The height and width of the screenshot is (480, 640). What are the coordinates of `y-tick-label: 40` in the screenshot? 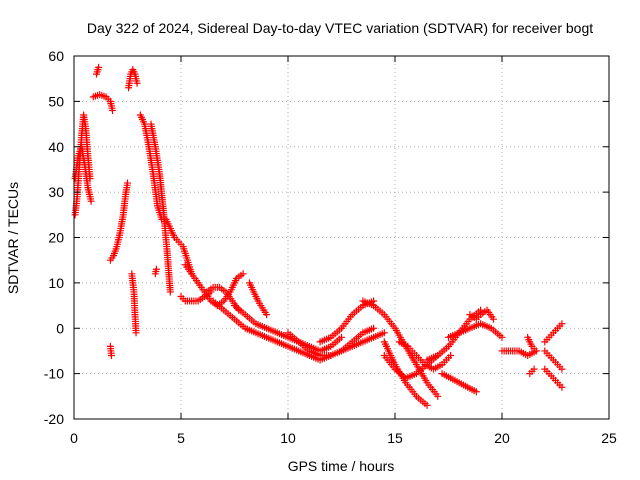 It's located at (56, 147).